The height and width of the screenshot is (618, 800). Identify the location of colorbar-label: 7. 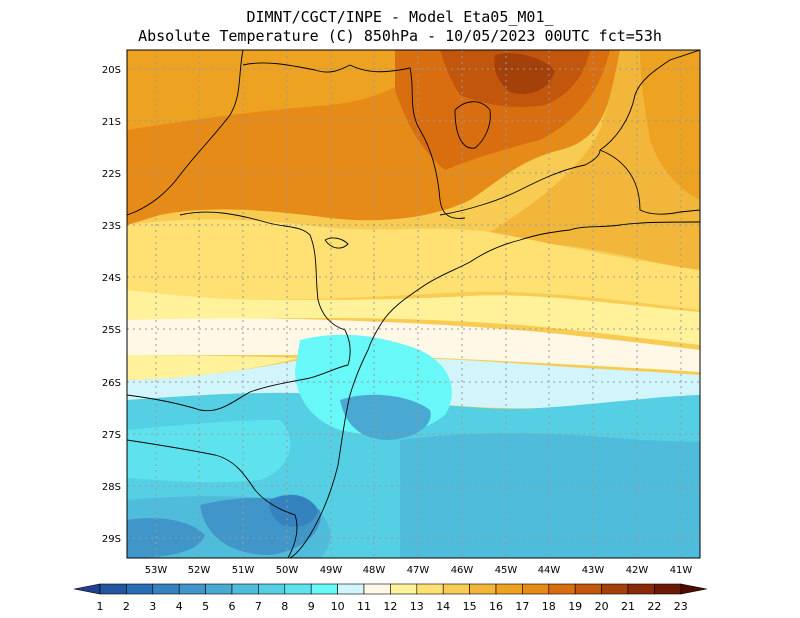
(258, 606).